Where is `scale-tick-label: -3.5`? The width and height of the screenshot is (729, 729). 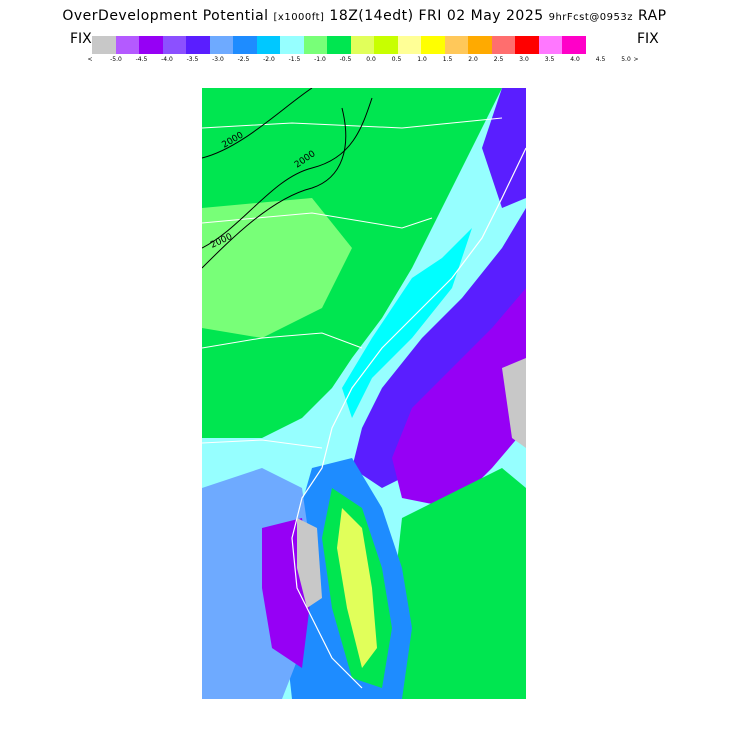
scale-tick-label: -3.5 is located at coordinates (192, 59).